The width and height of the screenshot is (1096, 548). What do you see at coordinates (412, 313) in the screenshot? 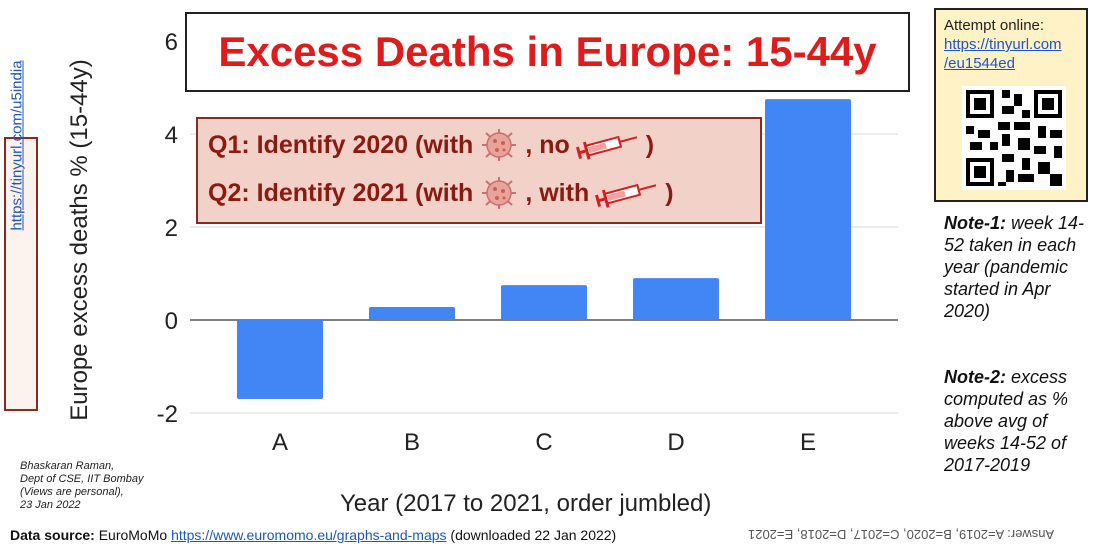
I see `bar-b` at bounding box center [412, 313].